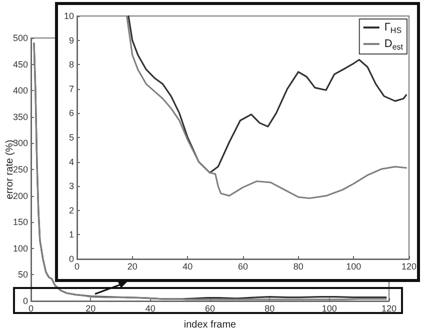  What do you see at coordinates (71, 89) in the screenshot?
I see `y-tick-label: 7` at bounding box center [71, 89].